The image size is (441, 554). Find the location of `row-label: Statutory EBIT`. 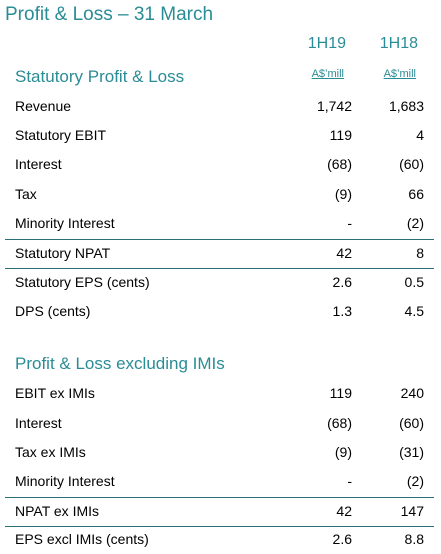

row-label: Statutory EBIT is located at coordinates (61, 135).